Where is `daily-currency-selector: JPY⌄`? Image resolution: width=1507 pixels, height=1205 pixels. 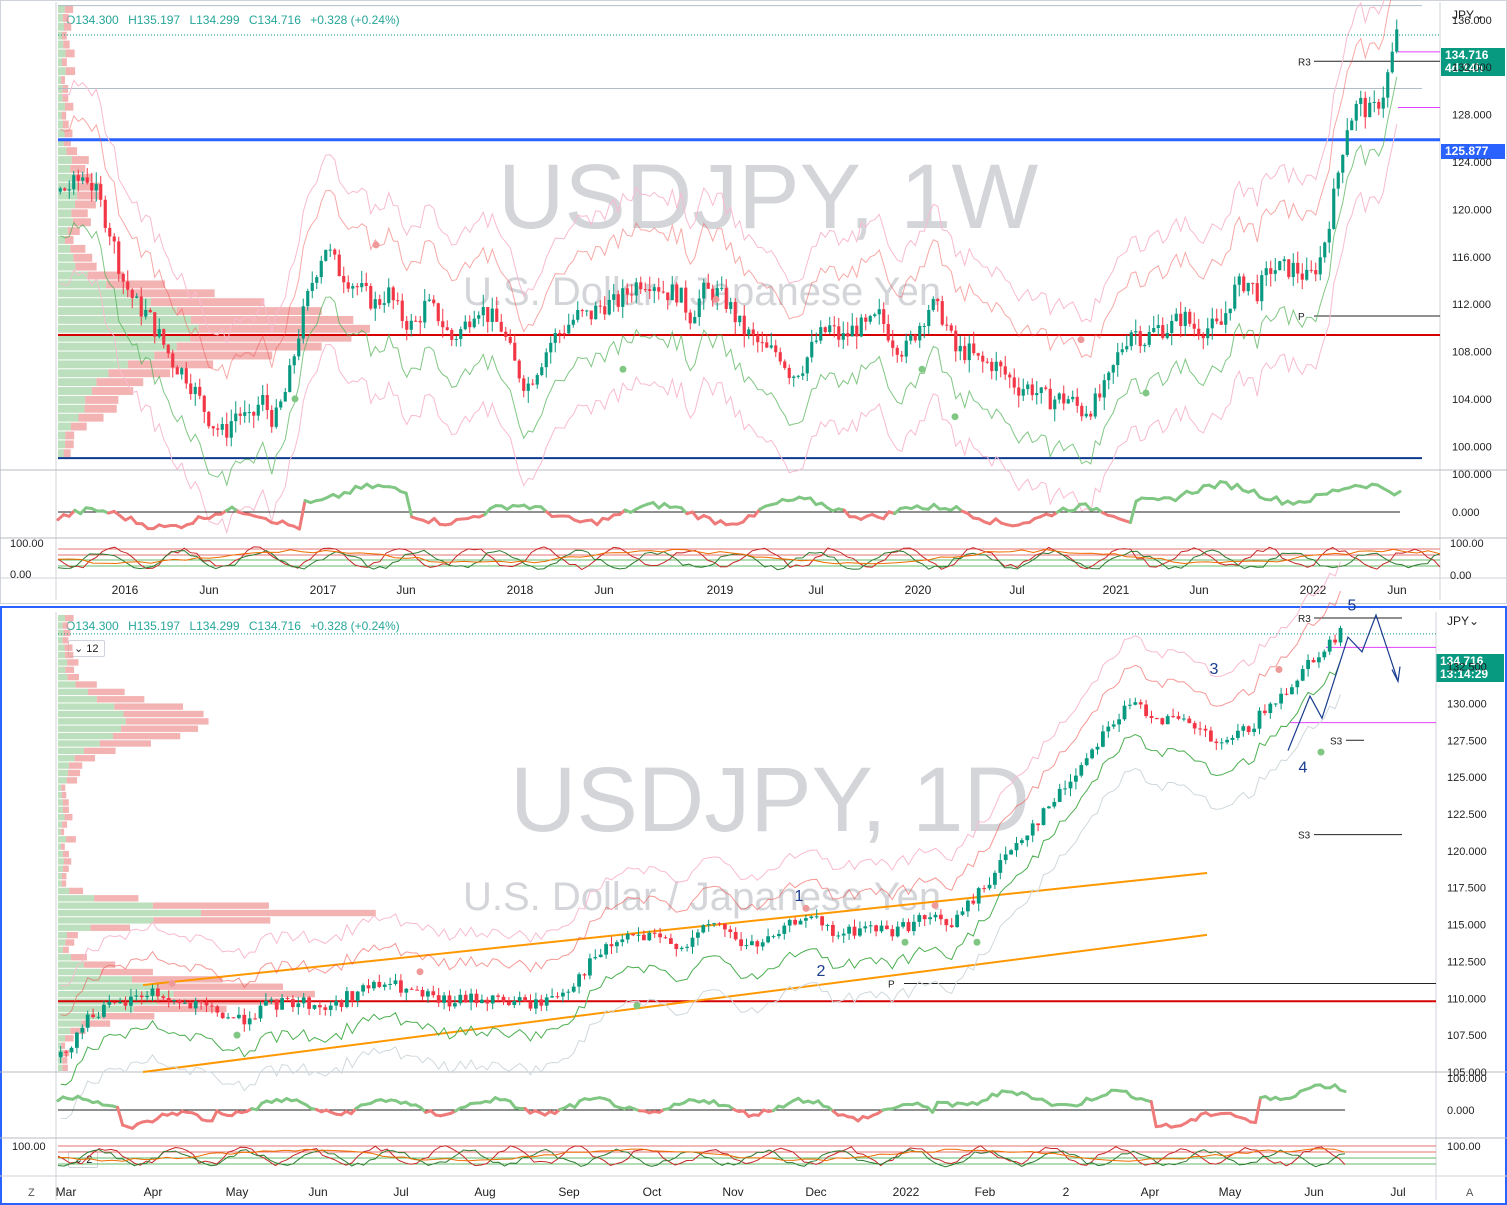 daily-currency-selector: JPY⌄ is located at coordinates (1463, 621).